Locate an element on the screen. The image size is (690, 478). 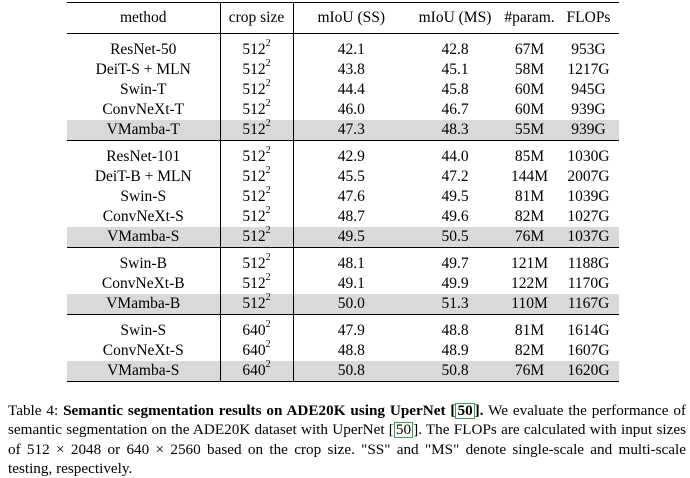
cell-miou-ss: 47.9 is located at coordinates (351, 327).